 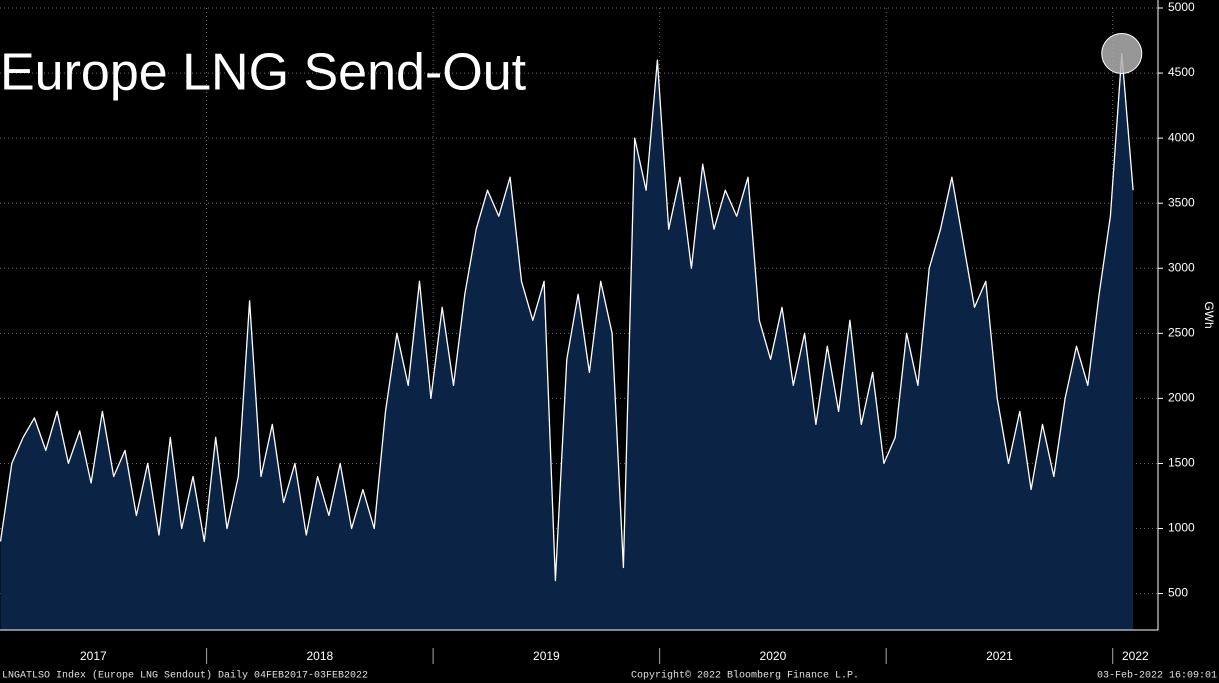 I want to click on y-tick-label: 500, so click(x=1178, y=593).